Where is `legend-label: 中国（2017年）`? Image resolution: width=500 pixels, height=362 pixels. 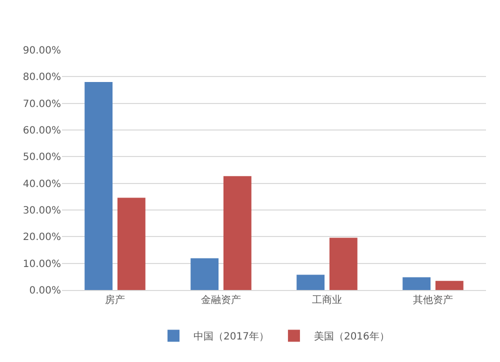
legend-label: 中国（2017年） is located at coordinates (231, 336).